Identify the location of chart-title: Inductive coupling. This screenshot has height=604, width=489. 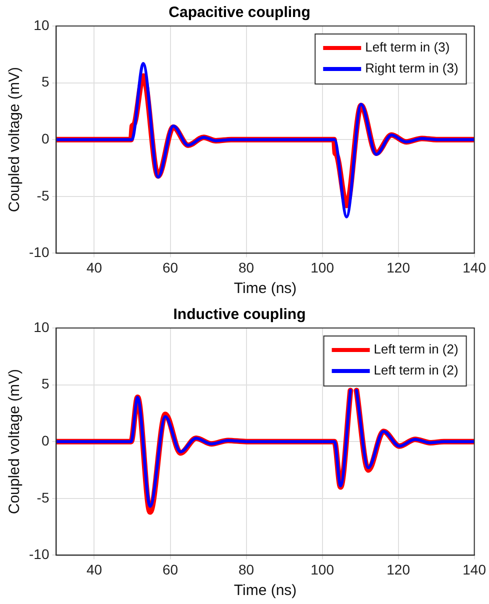
(239, 315).